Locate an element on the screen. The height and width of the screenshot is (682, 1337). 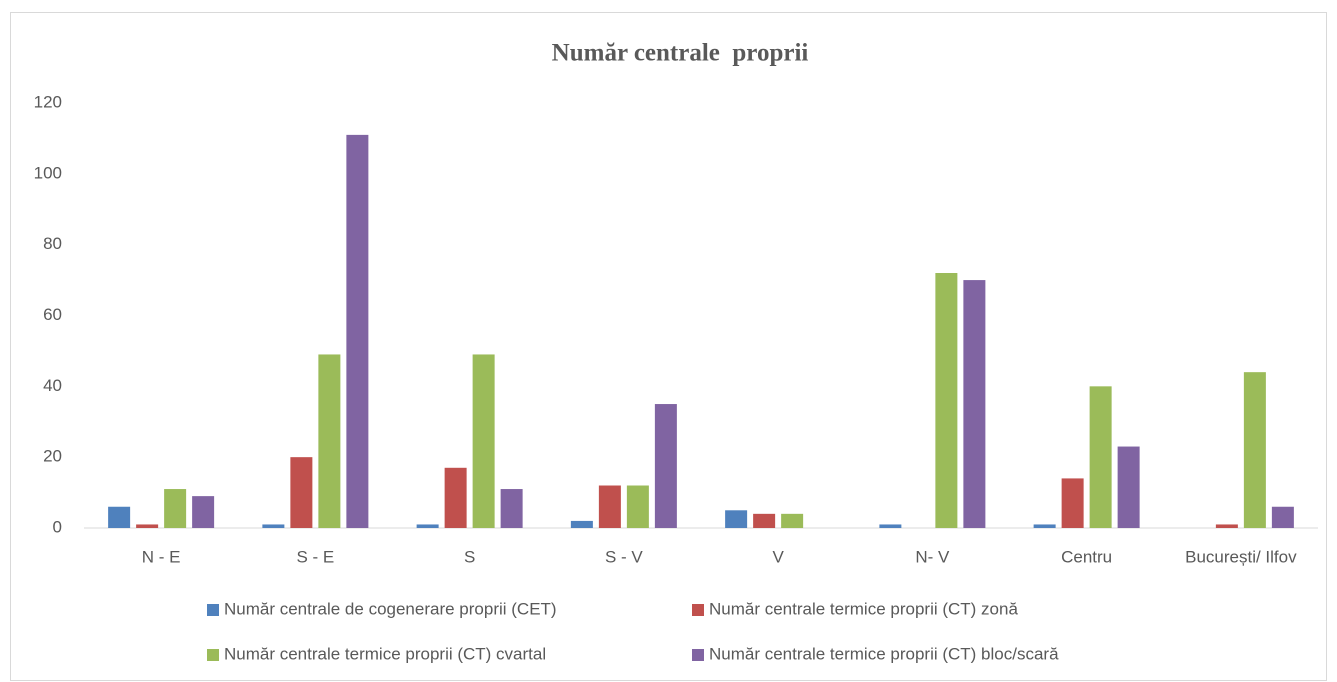
x-tick-label: S - E is located at coordinates (315, 556).